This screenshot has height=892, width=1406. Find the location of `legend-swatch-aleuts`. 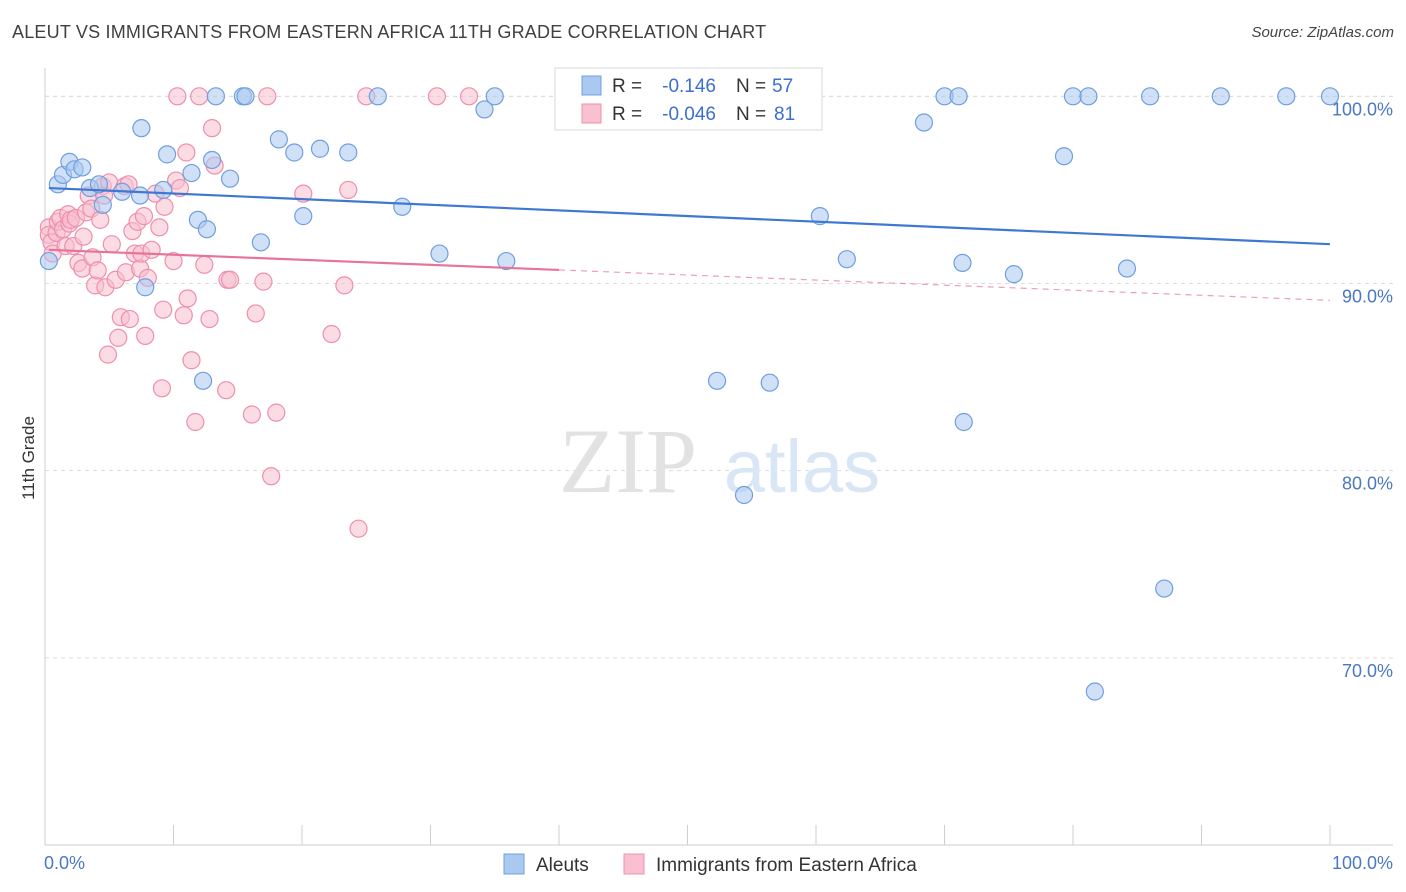

legend-swatch-aleuts is located at coordinates (591, 85).